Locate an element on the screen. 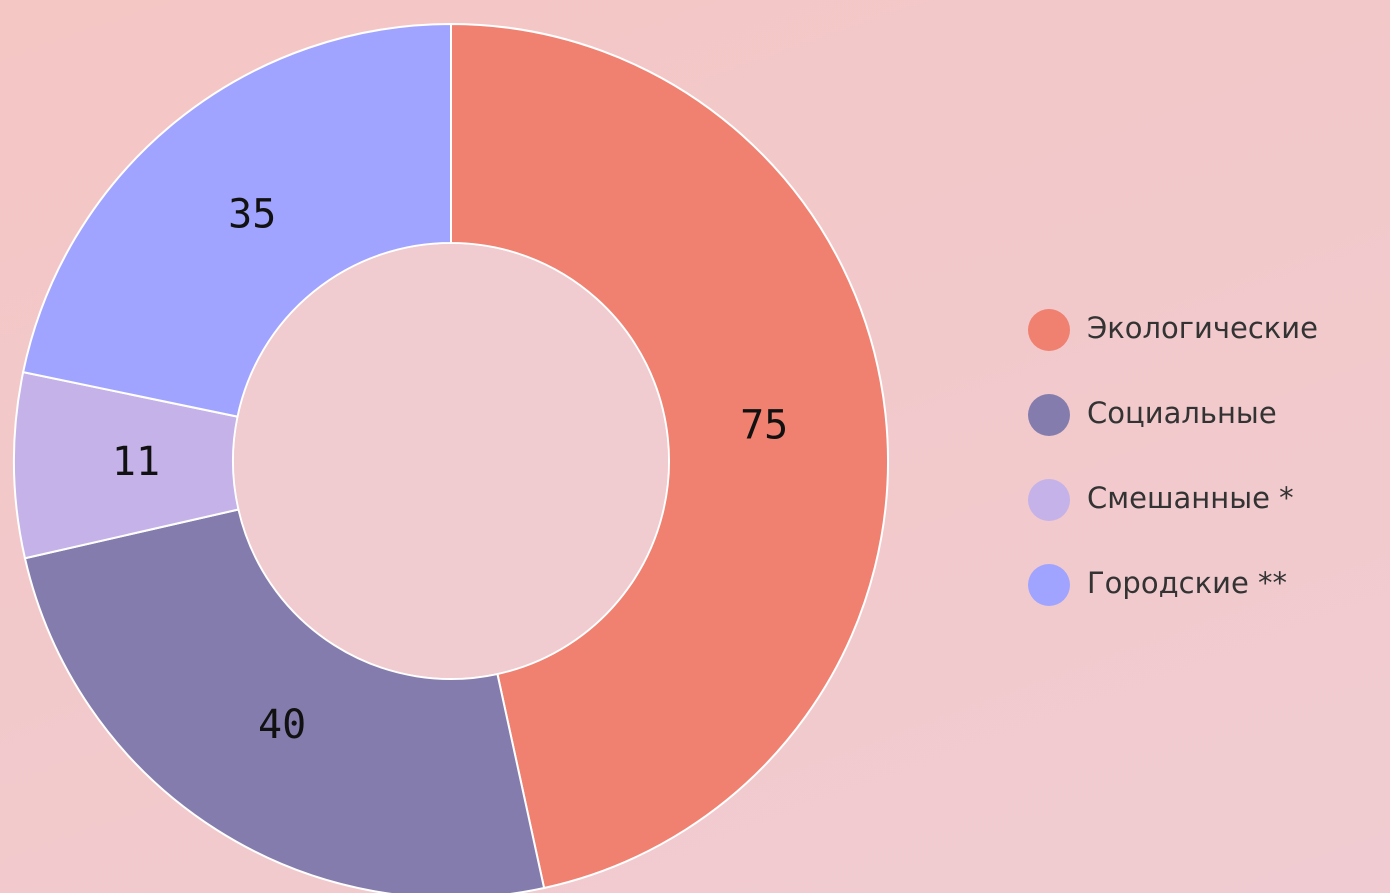  value-label: 11 is located at coordinates (136, 462).